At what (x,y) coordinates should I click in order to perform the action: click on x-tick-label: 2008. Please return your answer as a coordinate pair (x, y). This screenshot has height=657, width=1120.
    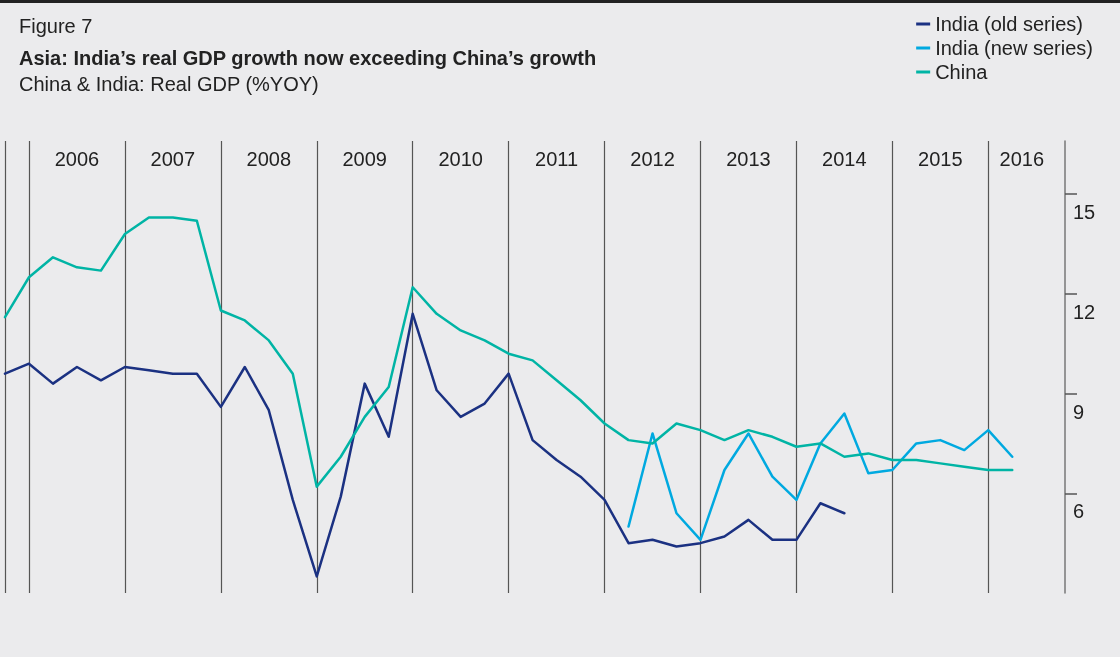
    Looking at the image, I should click on (269, 159).